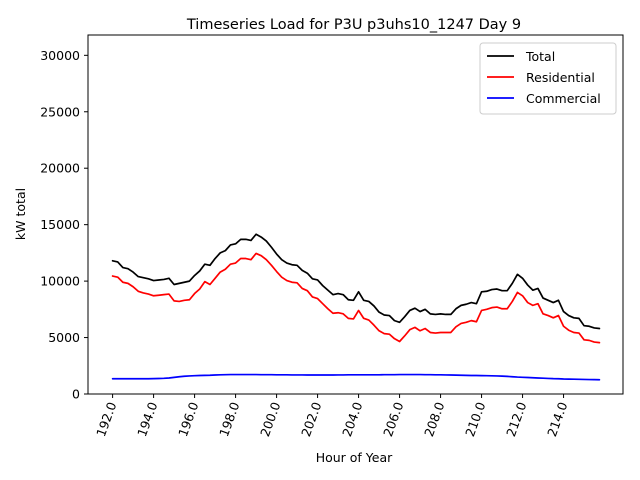  I want to click on y-tick-label: 25000, so click(60, 111).